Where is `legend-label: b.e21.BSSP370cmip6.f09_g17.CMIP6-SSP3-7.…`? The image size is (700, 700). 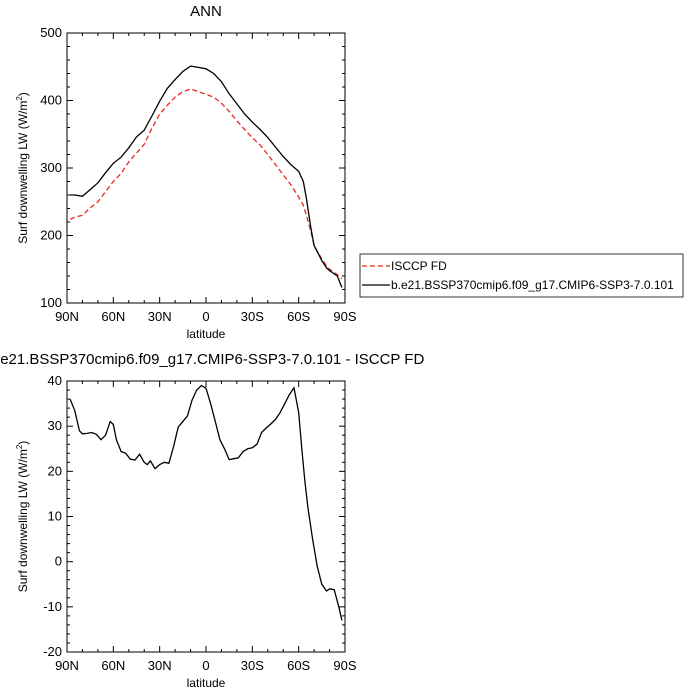
legend-label: b.e21.BSSP370cmip6.f09_g17.CMIP6-SSP3-7.… is located at coordinates (532, 285).